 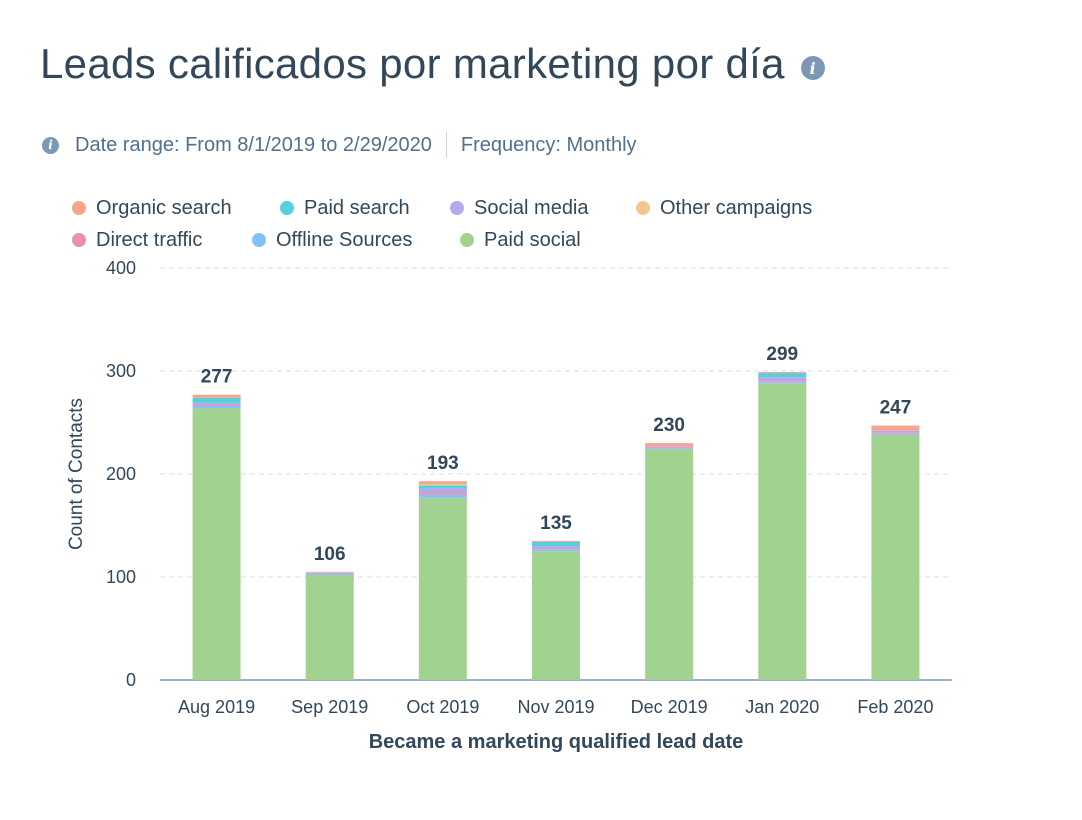 I want to click on legend-item-offline-sources: Offline Sources, so click(x=332, y=240).